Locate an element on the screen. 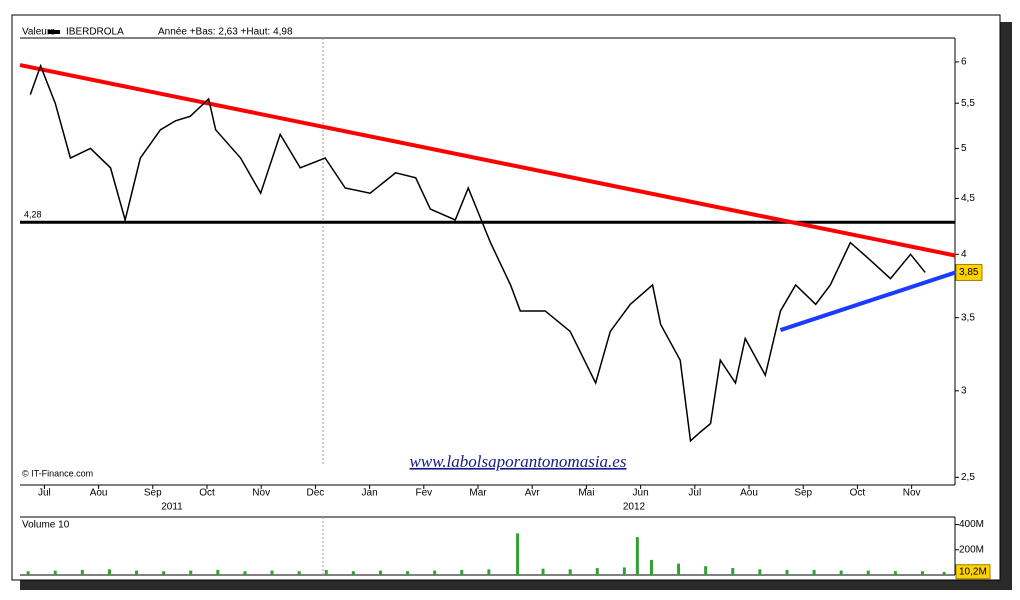  reference-label: 4,28 is located at coordinates (33, 215).